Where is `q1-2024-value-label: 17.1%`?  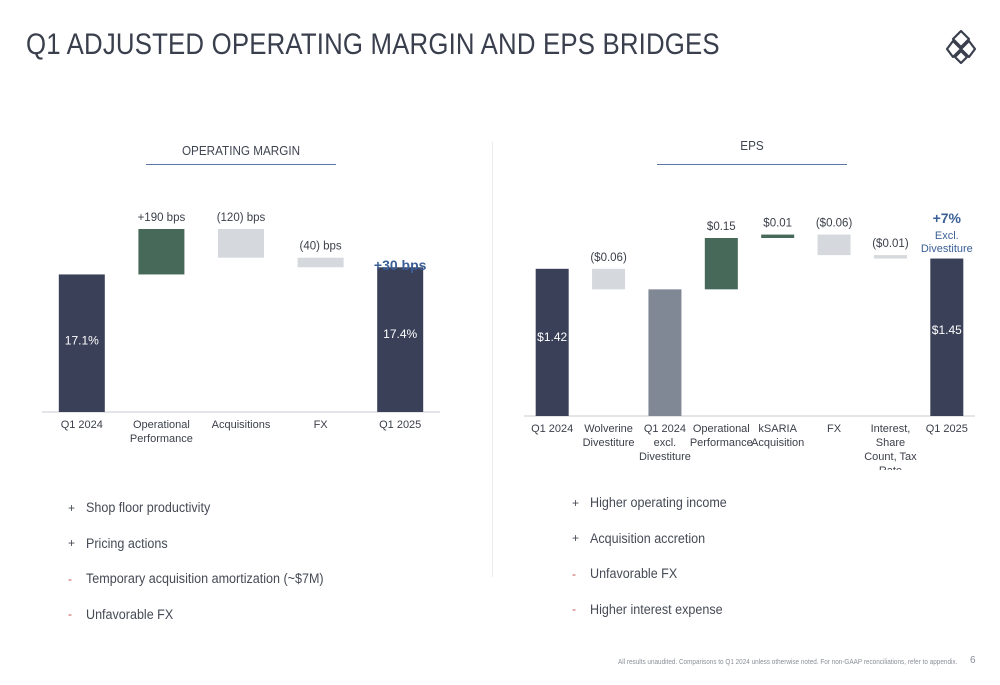 q1-2024-value-label: 17.1% is located at coordinates (82, 341).